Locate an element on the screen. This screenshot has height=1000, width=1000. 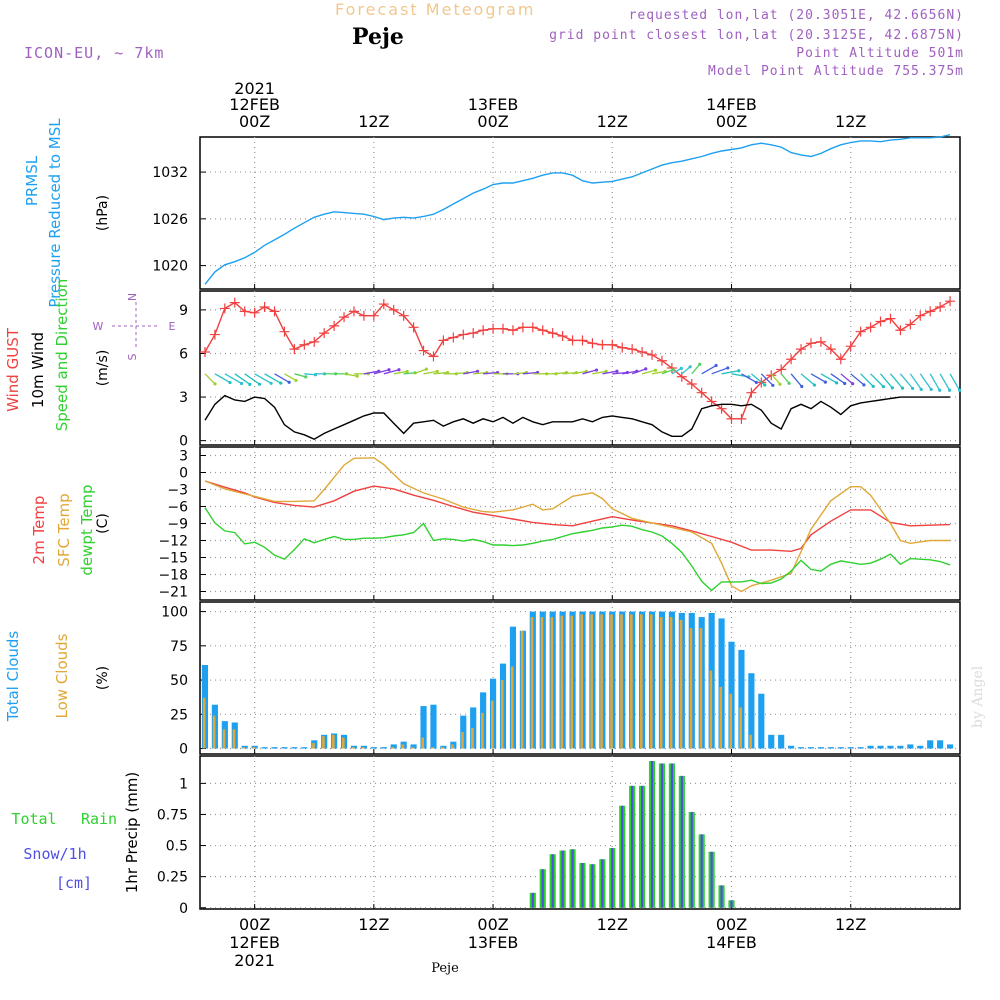
panel-label: Low Clouds is located at coordinates (62, 675).